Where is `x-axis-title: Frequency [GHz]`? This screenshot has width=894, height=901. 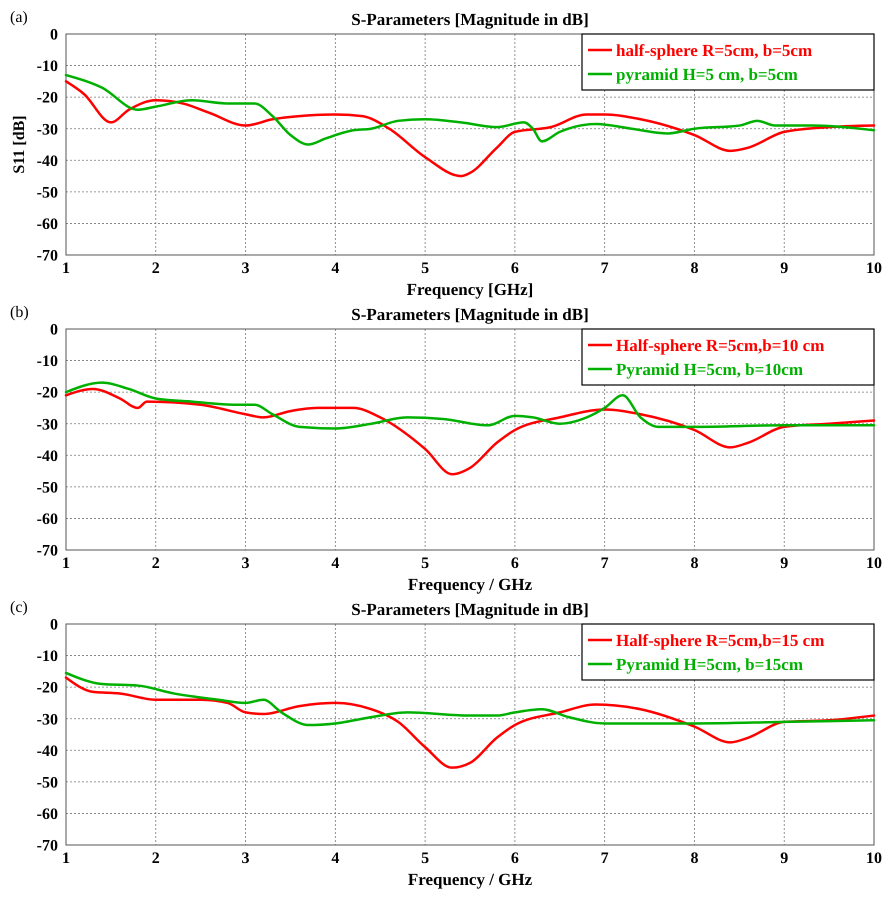
x-axis-title: Frequency [GHz] is located at coordinates (470, 289).